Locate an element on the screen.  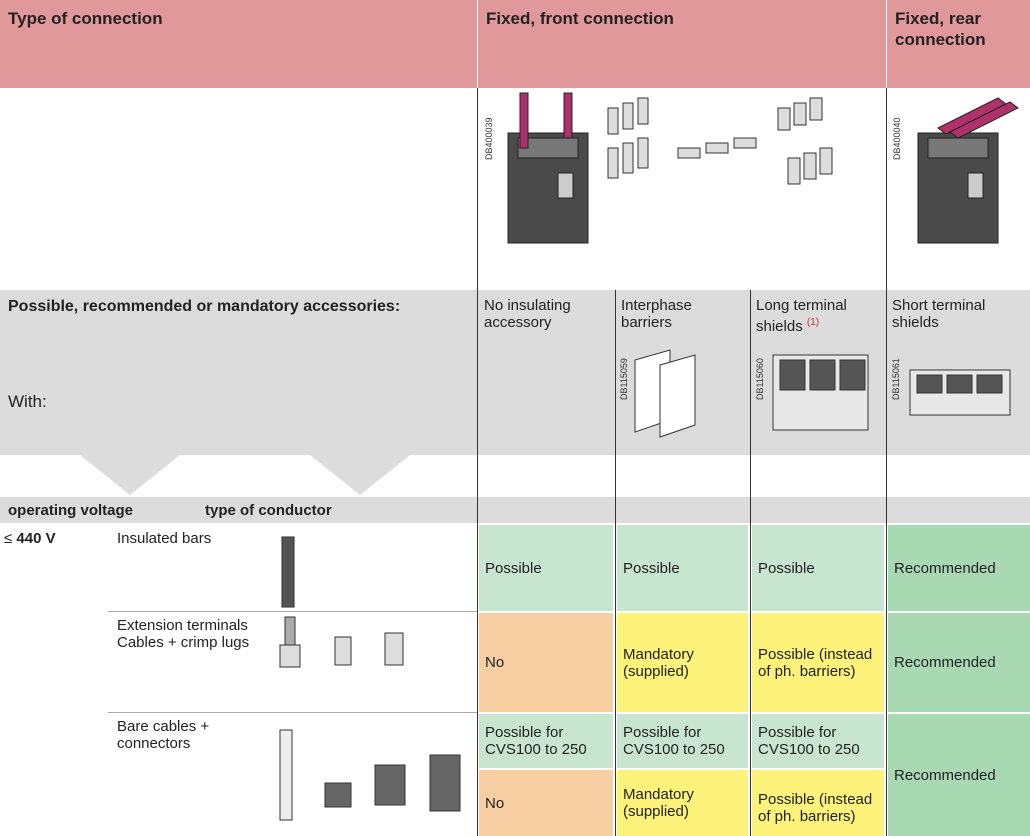
header-cell: Type of connection is located at coordinates (238, 44).